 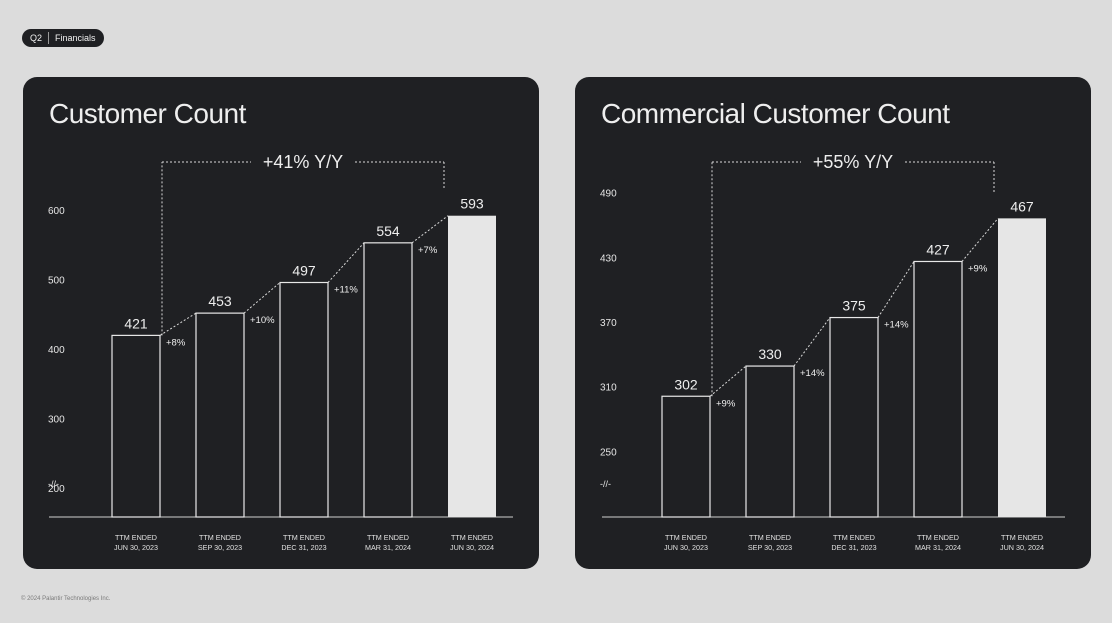 What do you see at coordinates (770, 354) in the screenshot?
I see `data-label: 330` at bounding box center [770, 354].